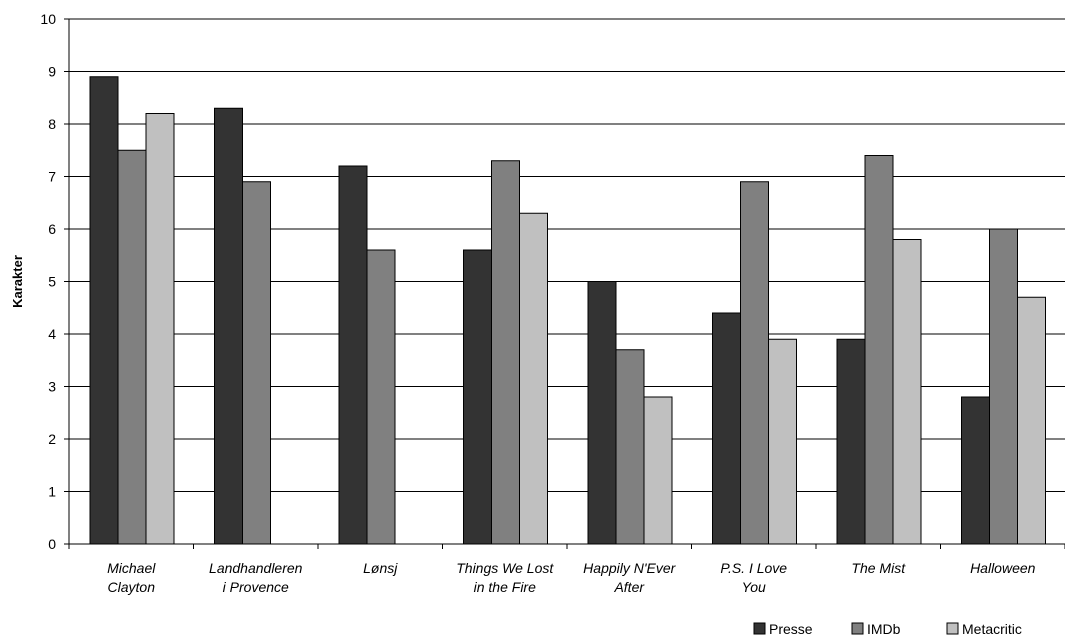 This screenshot has width=1065, height=637. Describe the element at coordinates (878, 568) in the screenshot. I see `x-category-label: The Mist` at that location.